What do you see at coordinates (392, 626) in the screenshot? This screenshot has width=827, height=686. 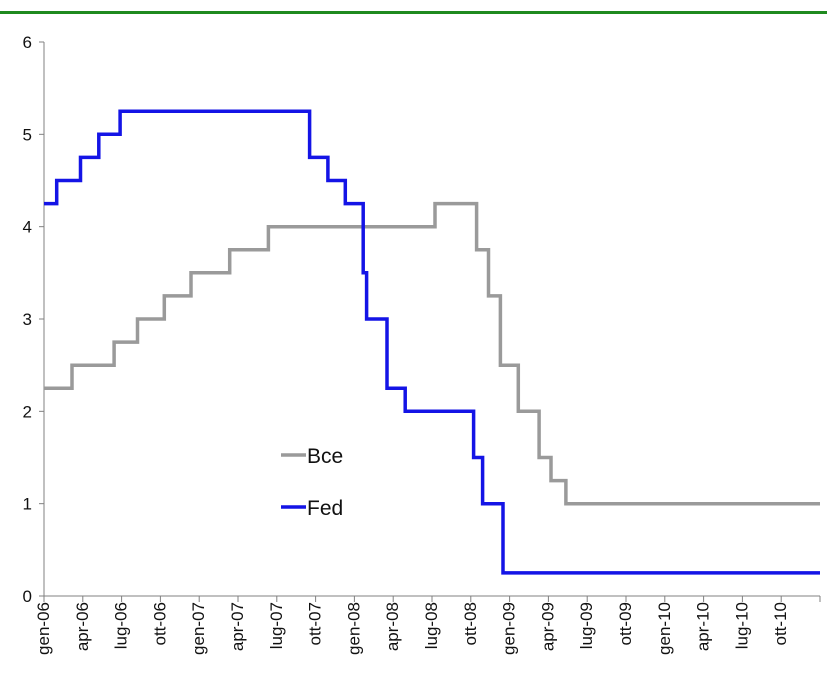 I see `x-tick-label: apr-08` at bounding box center [392, 626].